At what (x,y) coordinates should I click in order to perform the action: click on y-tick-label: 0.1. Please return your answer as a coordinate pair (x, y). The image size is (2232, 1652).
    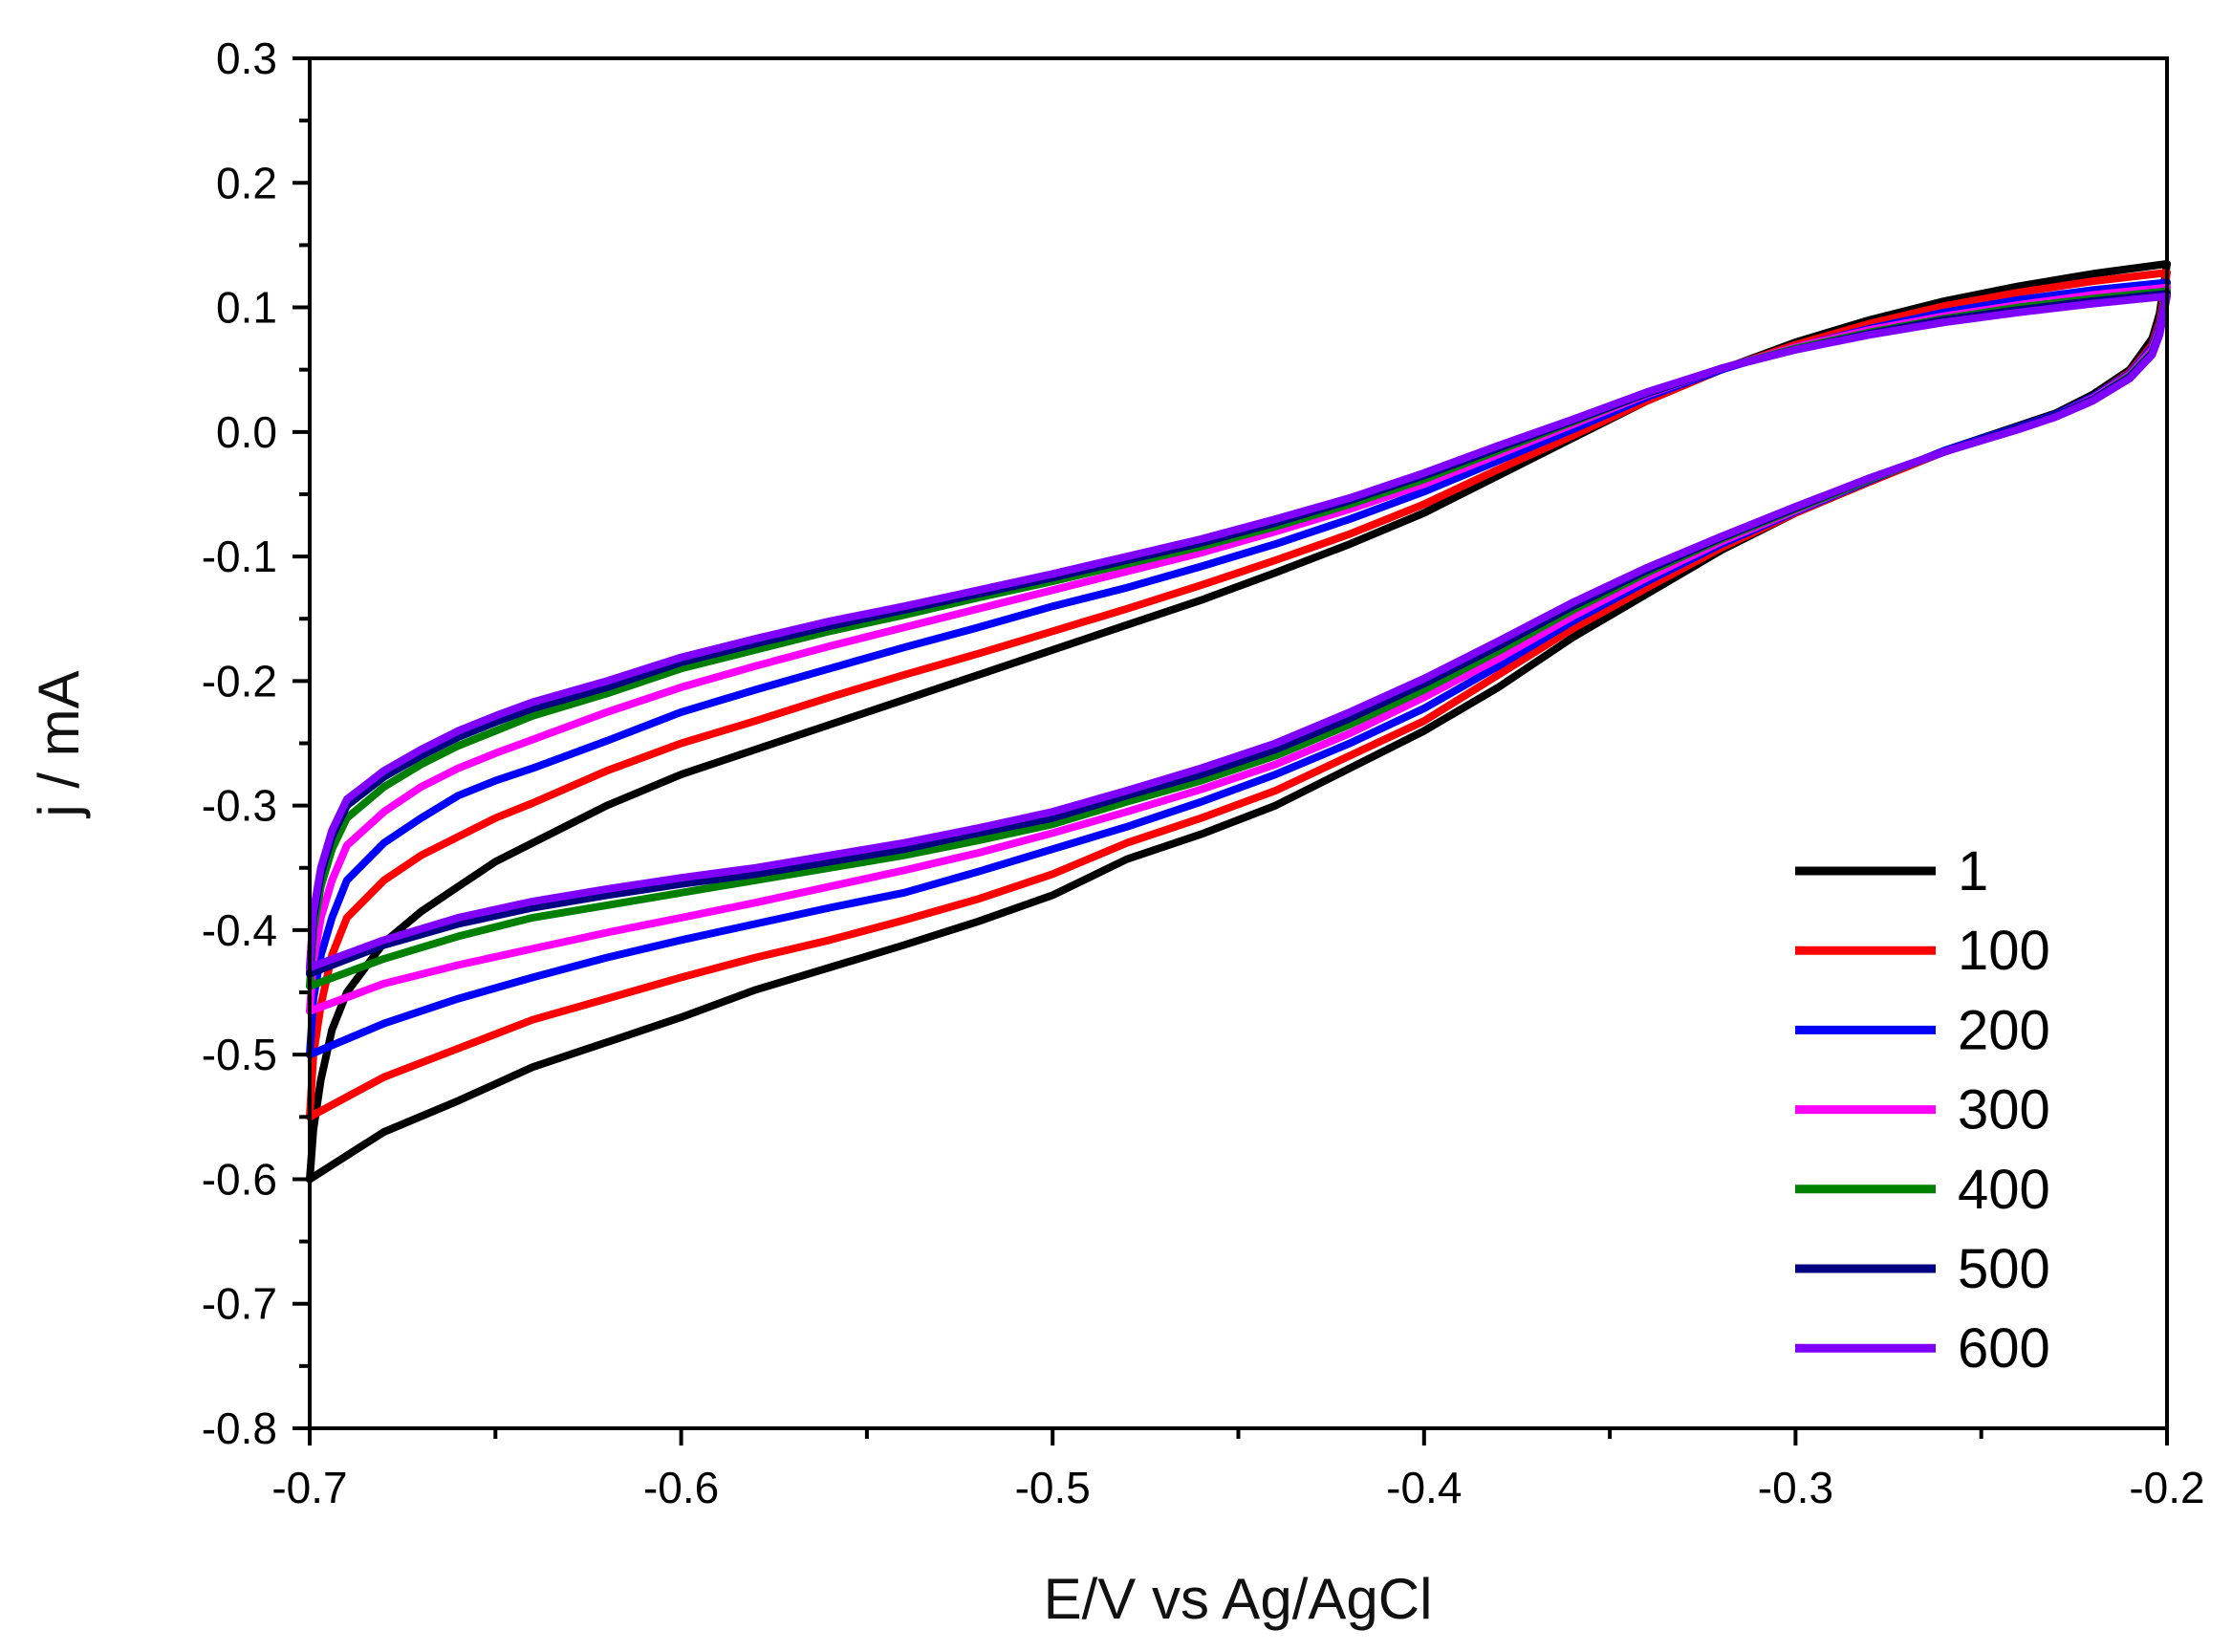
    Looking at the image, I should click on (246, 308).